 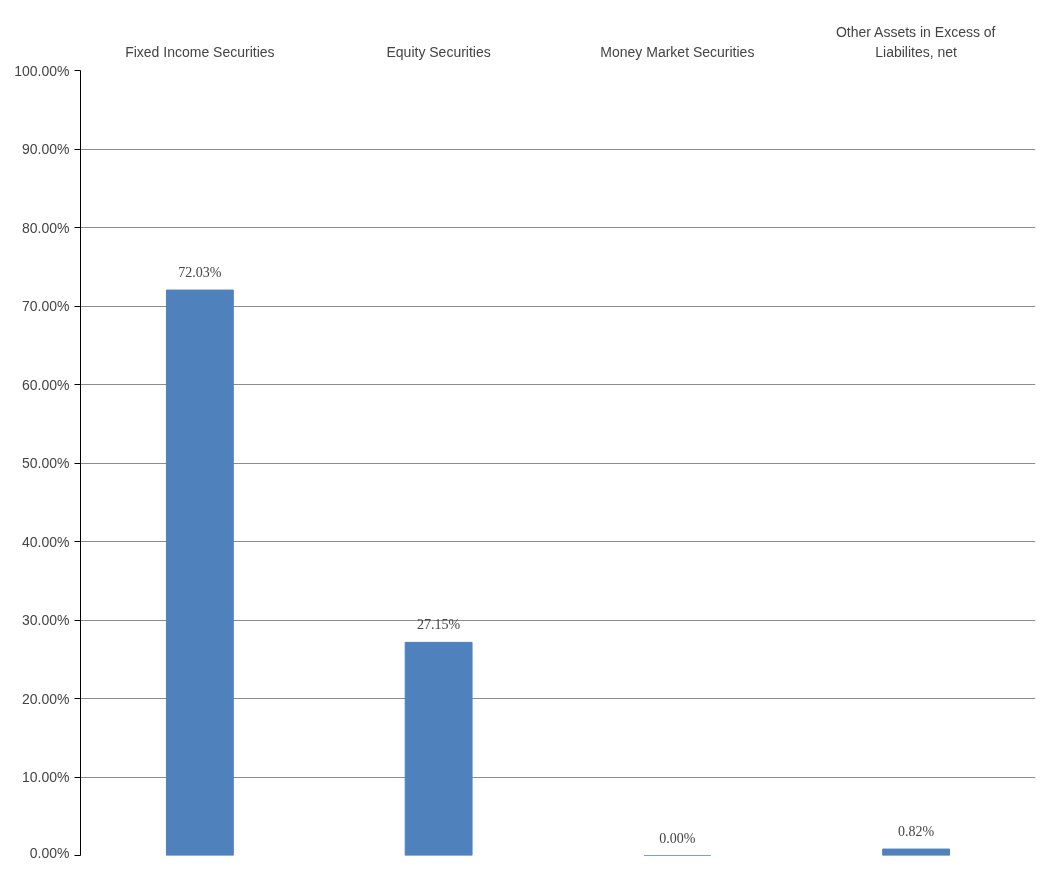 What do you see at coordinates (200, 51) in the screenshot?
I see `x-tick-label: Fixed Income Securities` at bounding box center [200, 51].